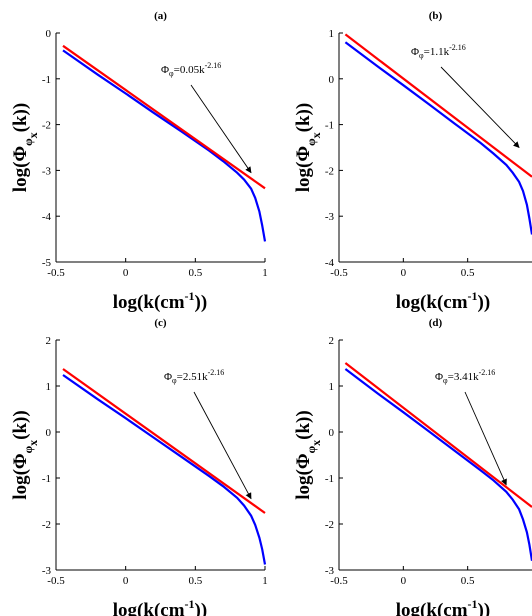  What do you see at coordinates (194, 376) in the screenshot?
I see `fit-annotation: Φφ=2.51k-2.16` at bounding box center [194, 376].